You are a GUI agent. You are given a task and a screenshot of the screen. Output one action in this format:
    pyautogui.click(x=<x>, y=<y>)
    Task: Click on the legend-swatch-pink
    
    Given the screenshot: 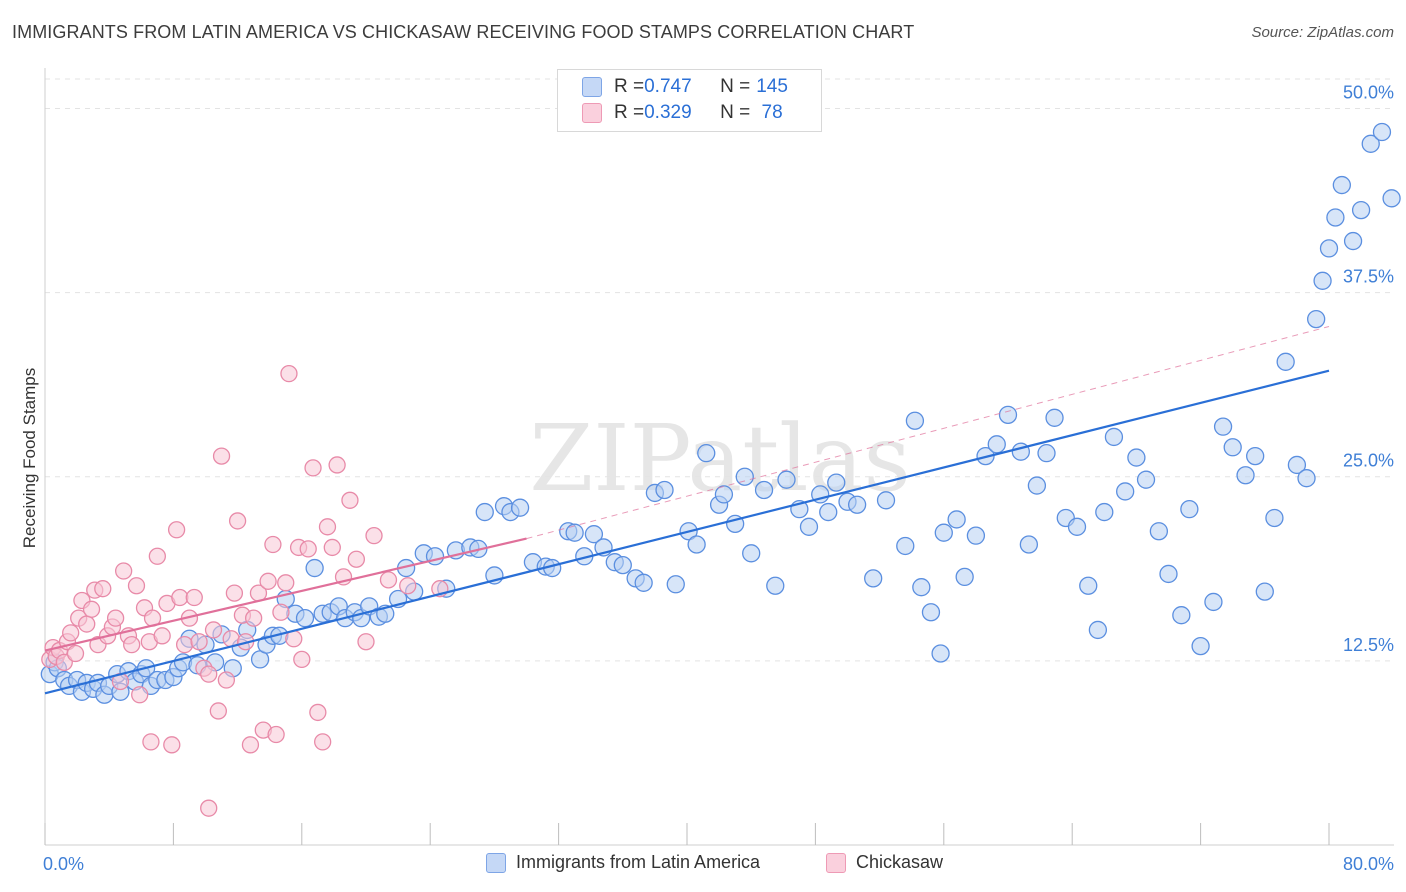 What is the action you would take?
    pyautogui.click(x=592, y=113)
    